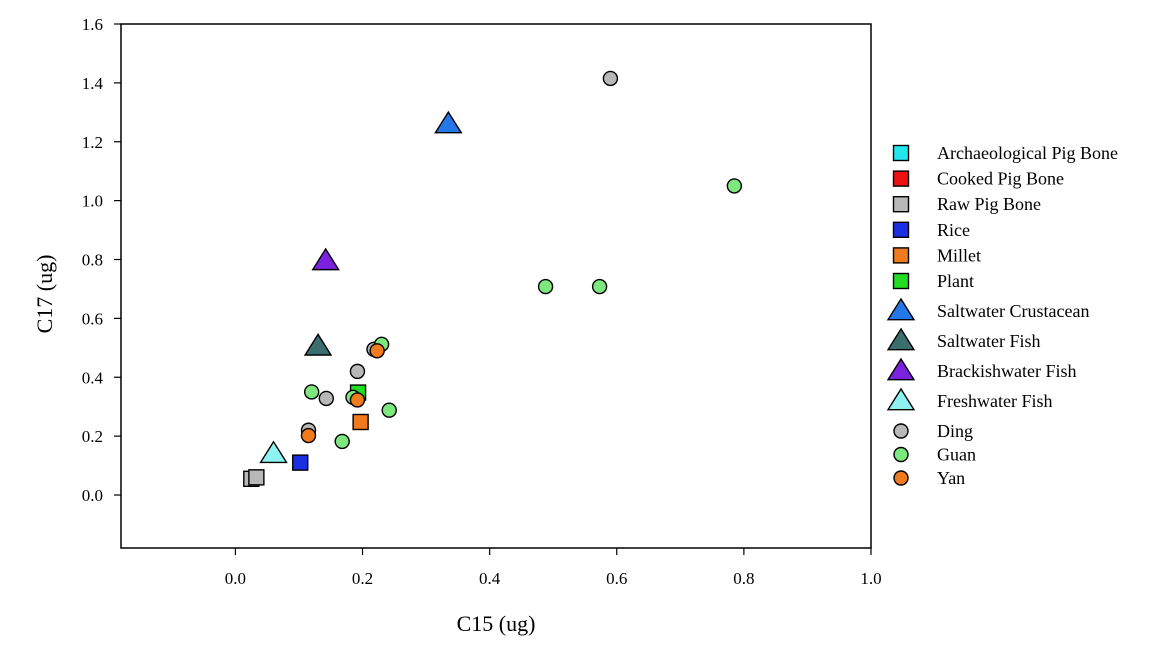 The image size is (1166, 647). What do you see at coordinates (933, 281) in the screenshot?
I see `legend-item-plant: Plant` at bounding box center [933, 281].